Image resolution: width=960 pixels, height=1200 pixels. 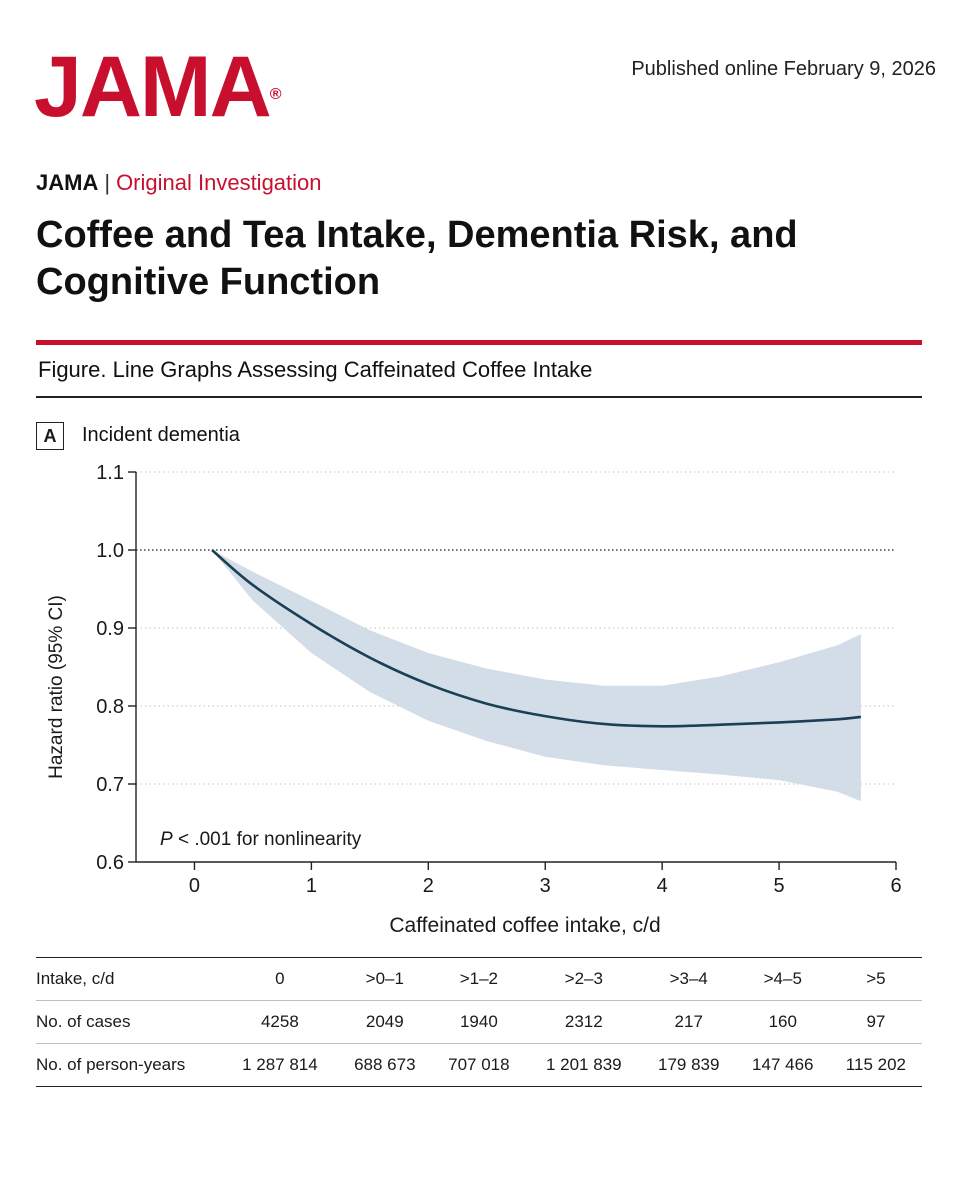 What do you see at coordinates (129, 979) in the screenshot?
I see `row-label: Intake, c/d` at bounding box center [129, 979].